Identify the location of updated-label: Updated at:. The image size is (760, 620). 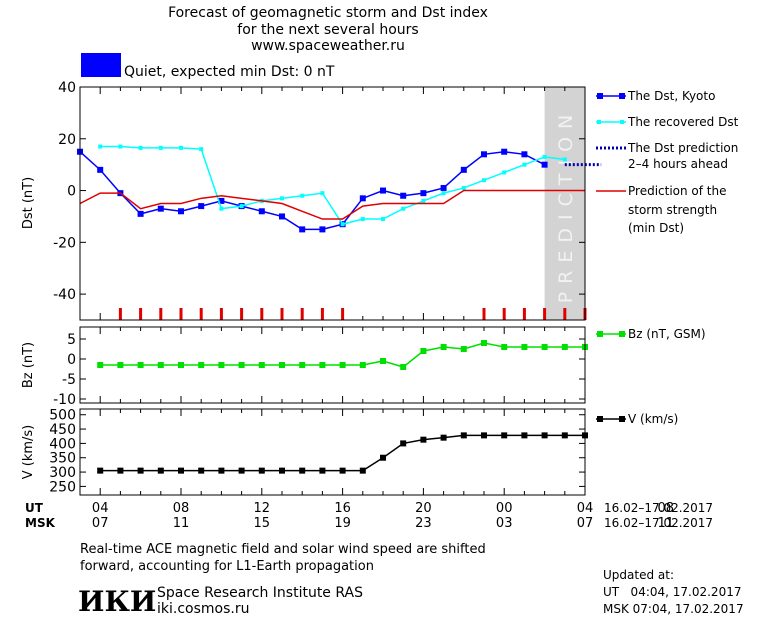
(638, 575).